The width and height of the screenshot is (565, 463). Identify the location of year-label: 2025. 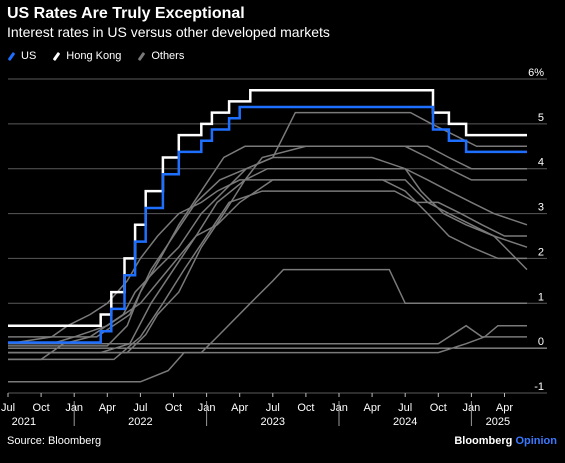
(498, 422).